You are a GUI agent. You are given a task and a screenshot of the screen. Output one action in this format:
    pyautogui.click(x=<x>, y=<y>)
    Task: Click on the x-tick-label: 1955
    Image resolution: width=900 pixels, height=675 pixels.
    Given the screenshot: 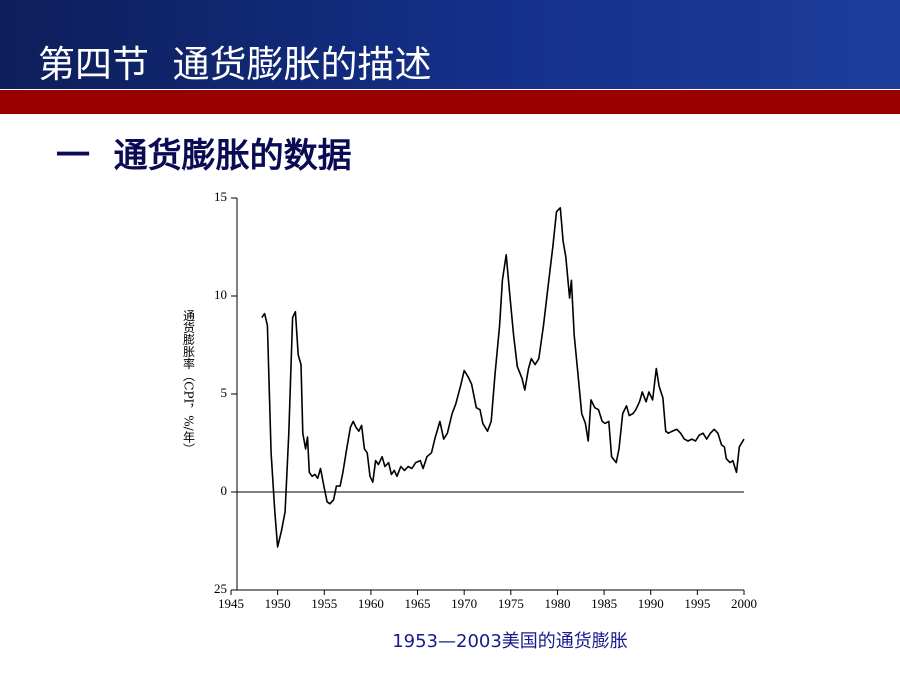 What is the action you would take?
    pyautogui.click(x=324, y=603)
    